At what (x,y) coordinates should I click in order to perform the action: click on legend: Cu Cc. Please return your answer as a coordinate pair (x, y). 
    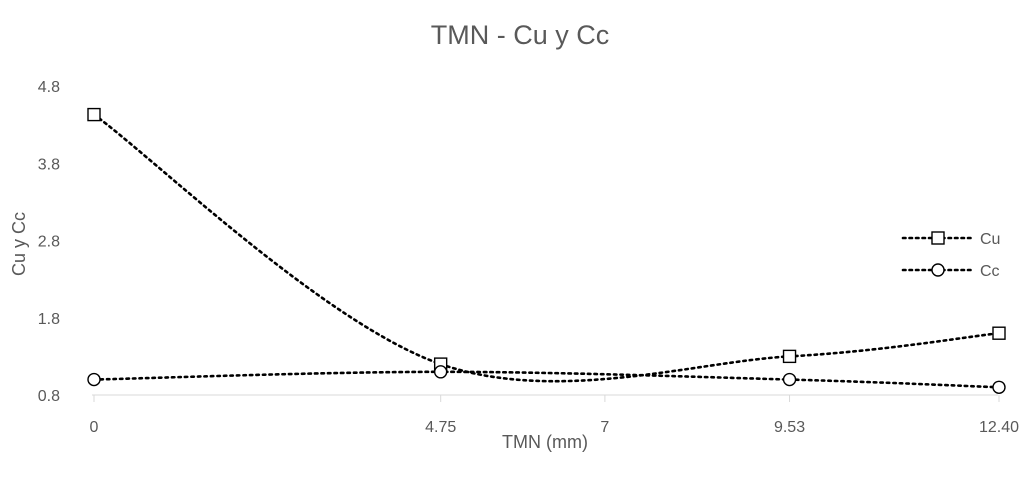
    Looking at the image, I should click on (950, 255).